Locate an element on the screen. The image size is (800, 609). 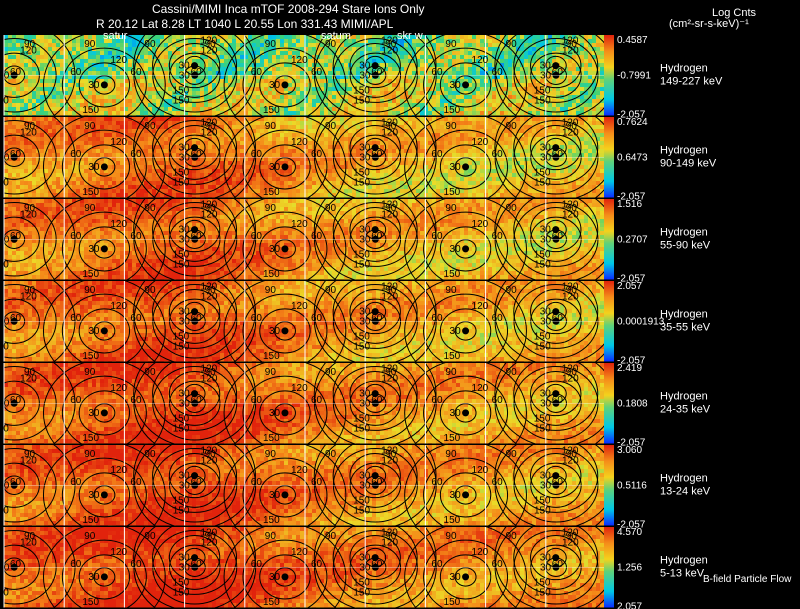
channel-species-label: Hydrogen is located at coordinates (684, 68).